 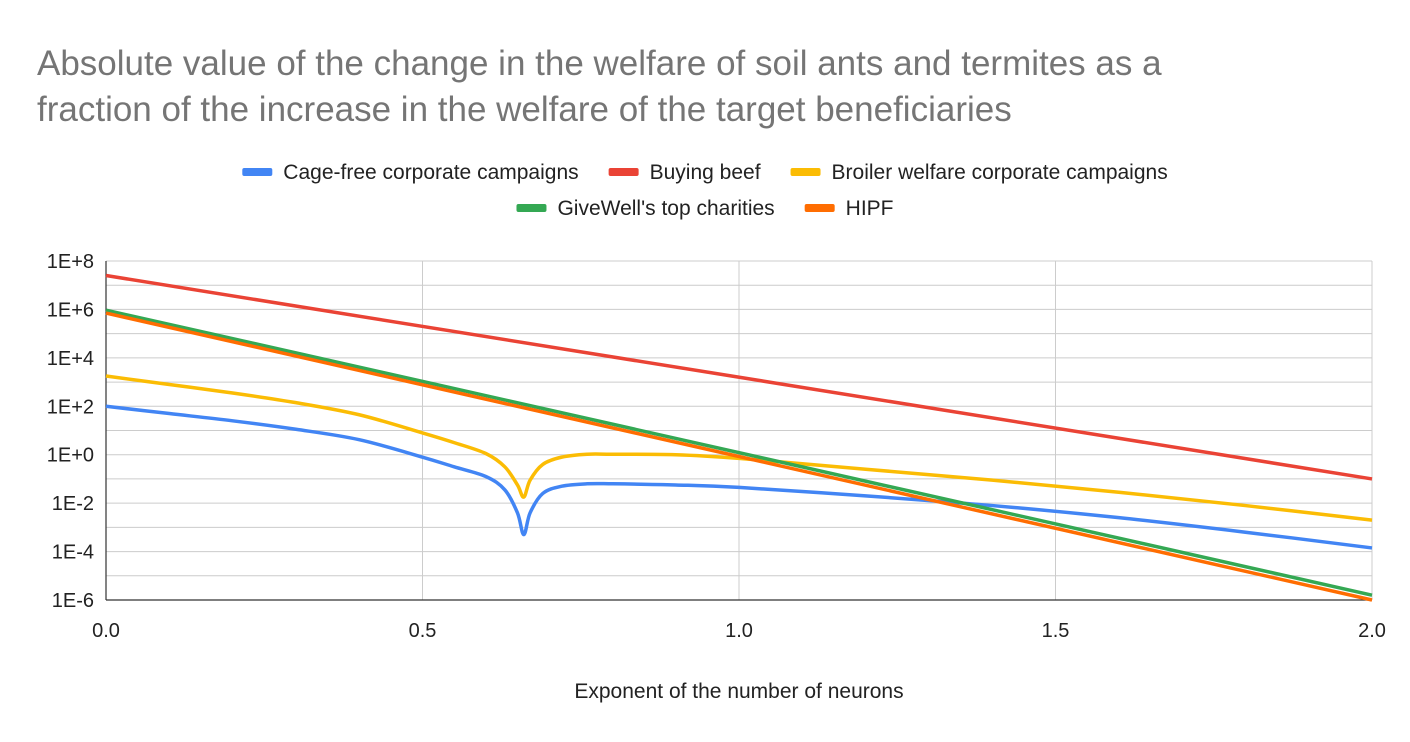 I want to click on legend-item-hipf: HIPF, so click(x=849, y=208).